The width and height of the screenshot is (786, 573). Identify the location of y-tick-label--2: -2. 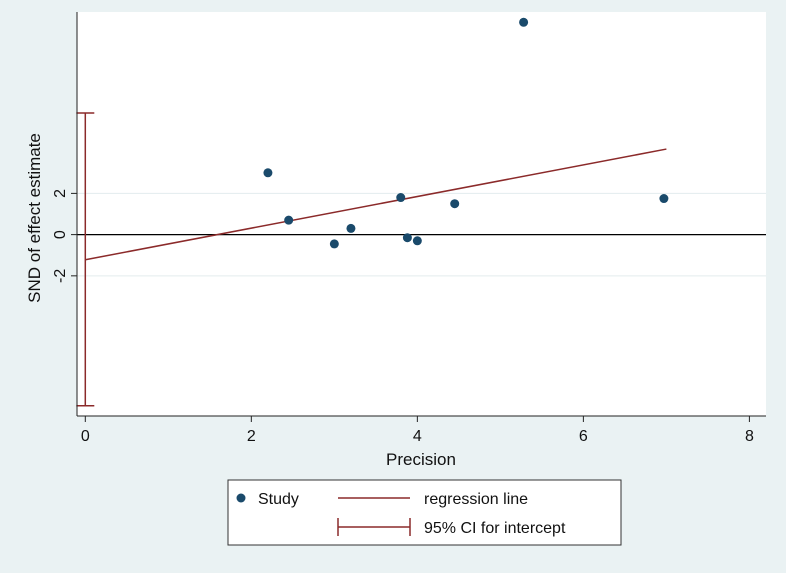
(60, 276).